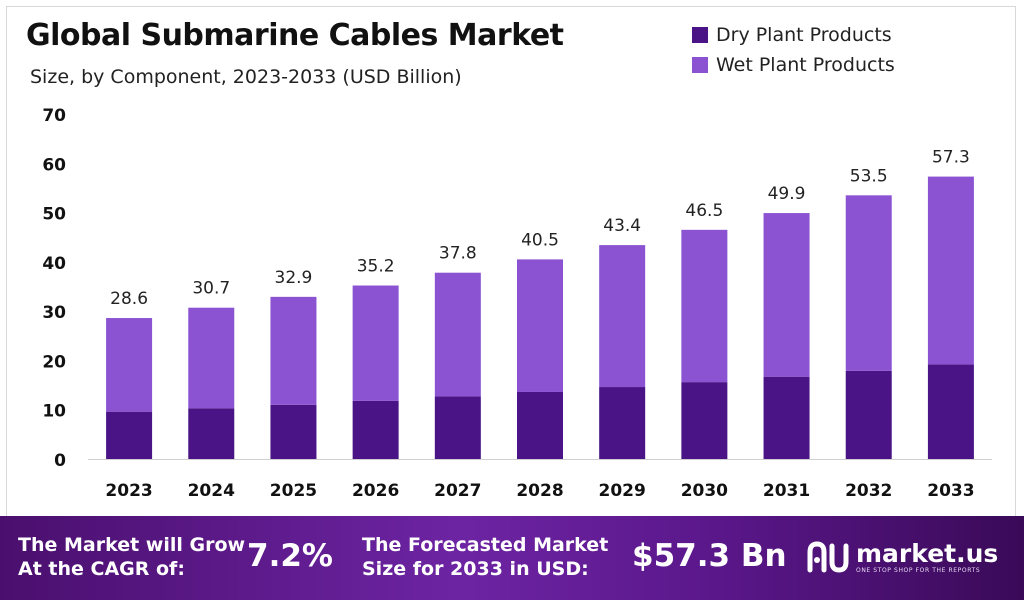 The height and width of the screenshot is (600, 1024). What do you see at coordinates (128, 491) in the screenshot?
I see `x-tick-label: 2023` at bounding box center [128, 491].